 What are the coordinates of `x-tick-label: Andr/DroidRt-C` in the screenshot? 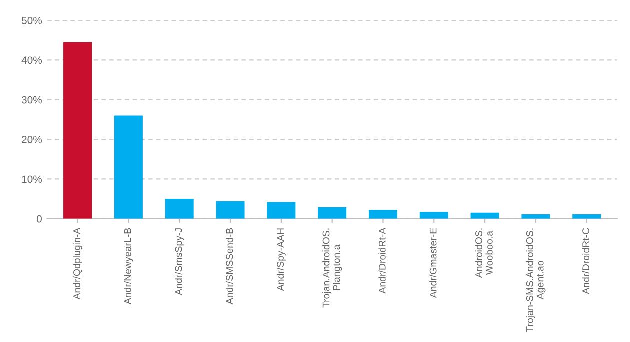 It's located at (586, 261).